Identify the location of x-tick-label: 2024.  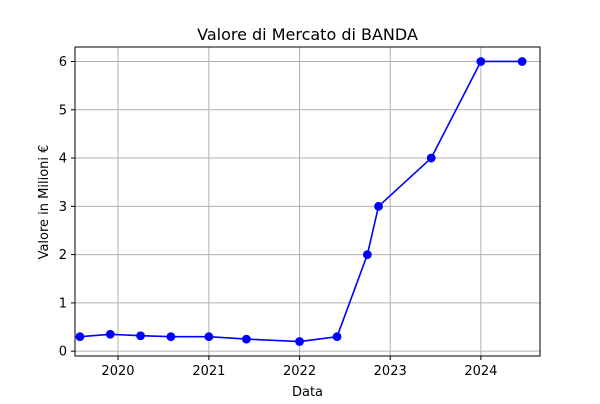
(480, 371).